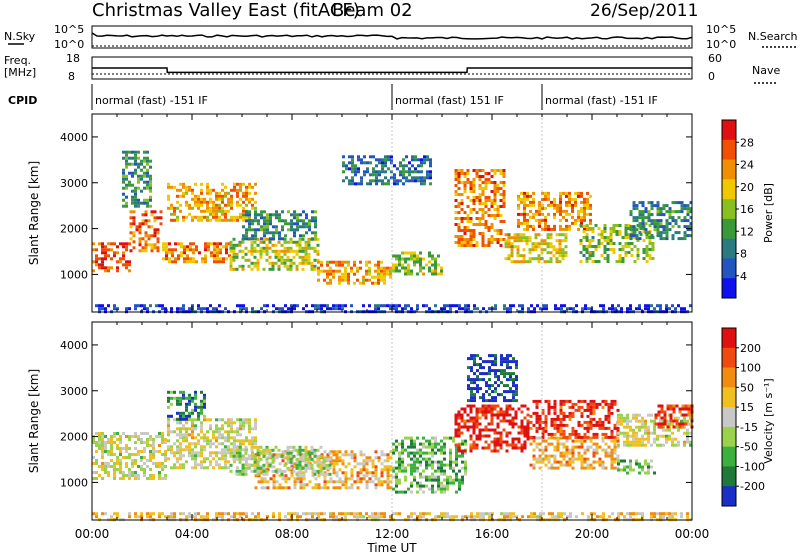 The height and width of the screenshot is (554, 800). Describe the element at coordinates (17, 60) in the screenshot. I see `freq-label: Freq.` at that location.